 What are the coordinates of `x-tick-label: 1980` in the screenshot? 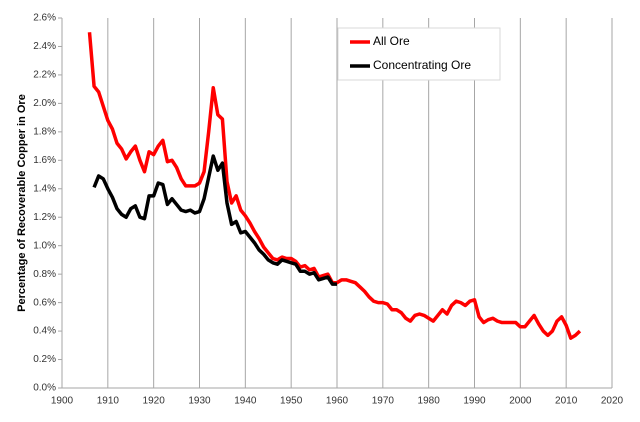 It's located at (429, 401).